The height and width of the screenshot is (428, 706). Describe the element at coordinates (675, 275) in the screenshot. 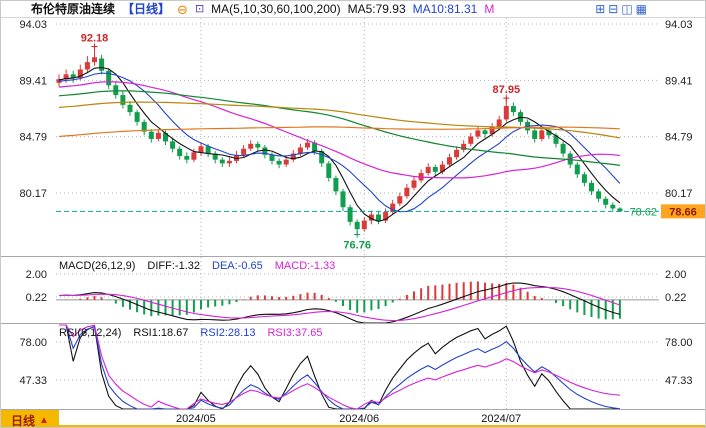

I see `y-tick-right: 2.00` at that location.